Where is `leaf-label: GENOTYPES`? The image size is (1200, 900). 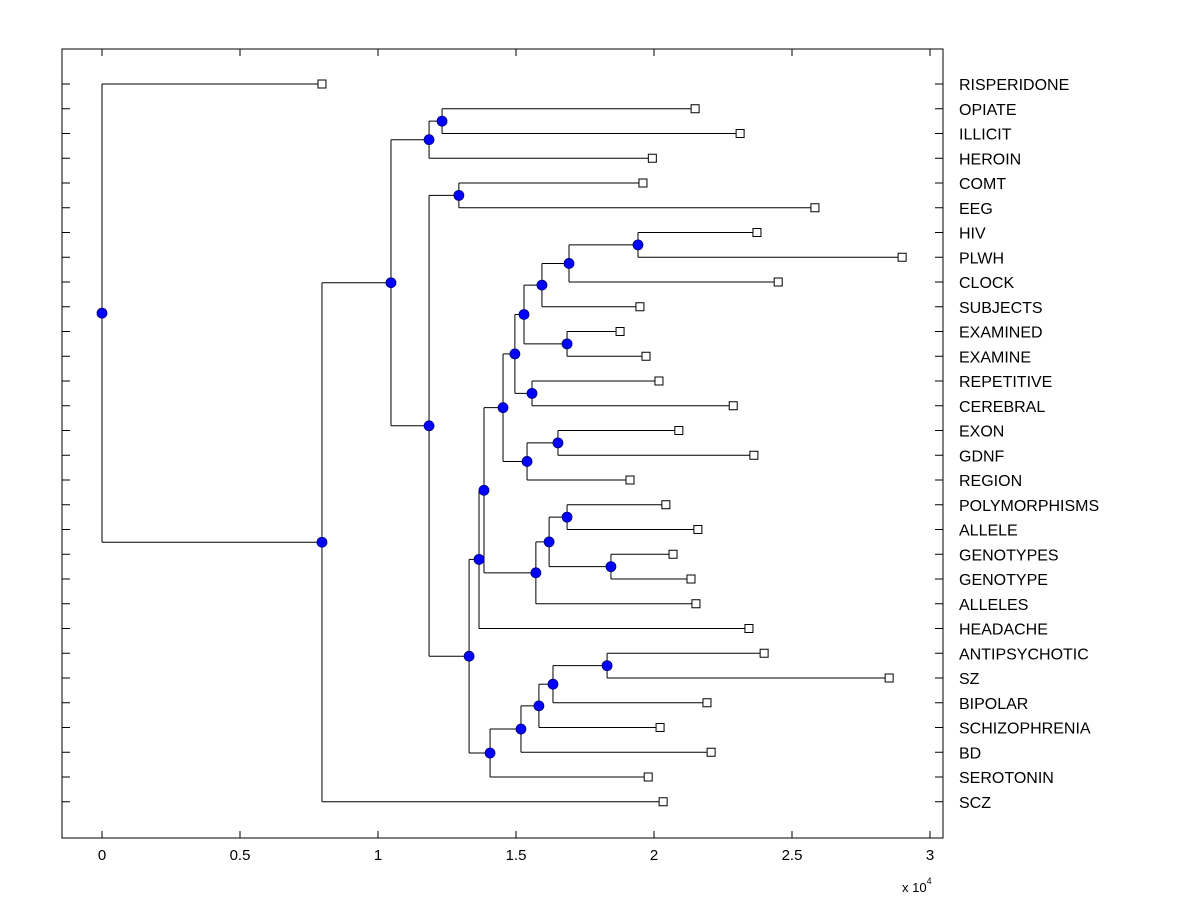
leaf-label: GENOTYPES is located at coordinates (1009, 555).